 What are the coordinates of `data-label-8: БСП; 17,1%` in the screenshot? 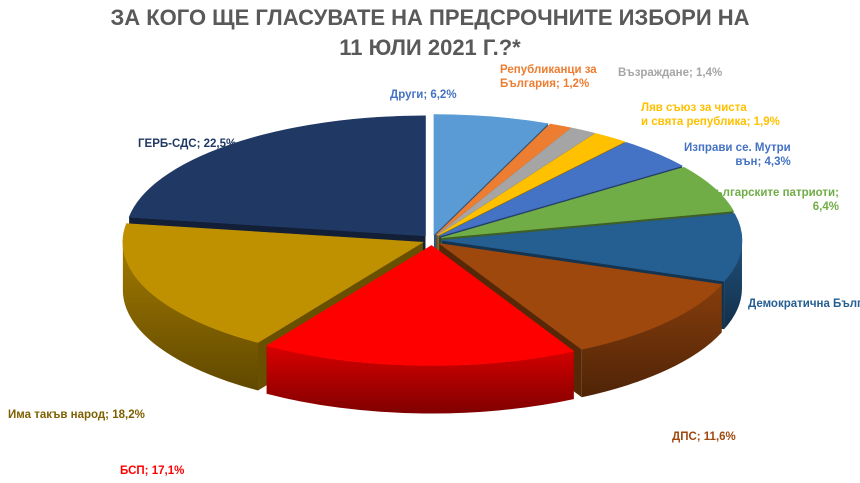 It's located at (152, 471).